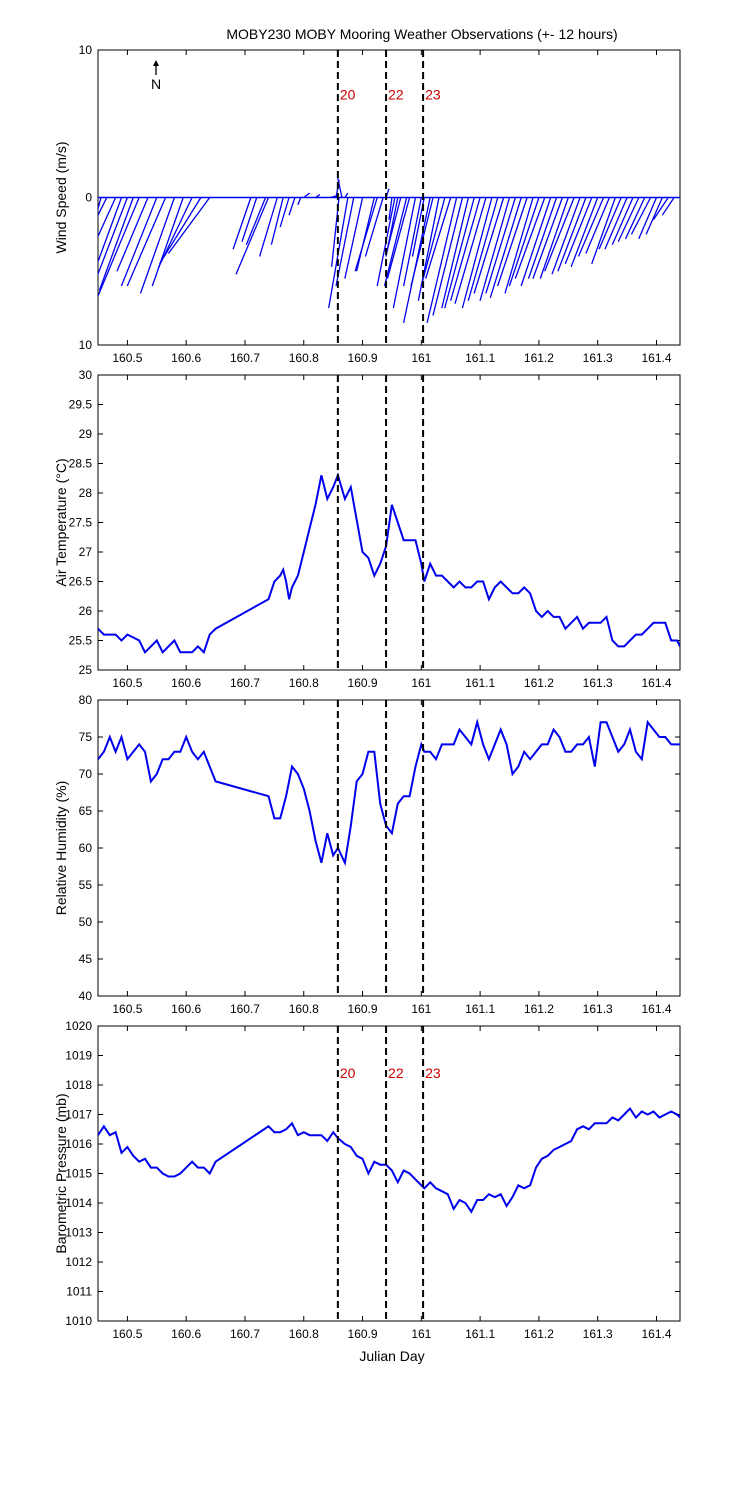 Image resolution: width=750 pixels, height=1500 pixels. Describe the element at coordinates (86, 737) in the screenshot. I see `y-tick-label: 75` at that location.